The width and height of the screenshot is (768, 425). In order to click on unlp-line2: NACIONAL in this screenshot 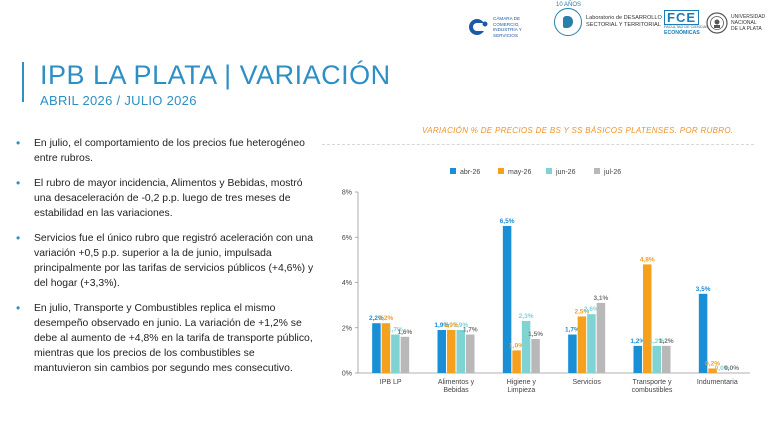, I will do `click(744, 22)`.